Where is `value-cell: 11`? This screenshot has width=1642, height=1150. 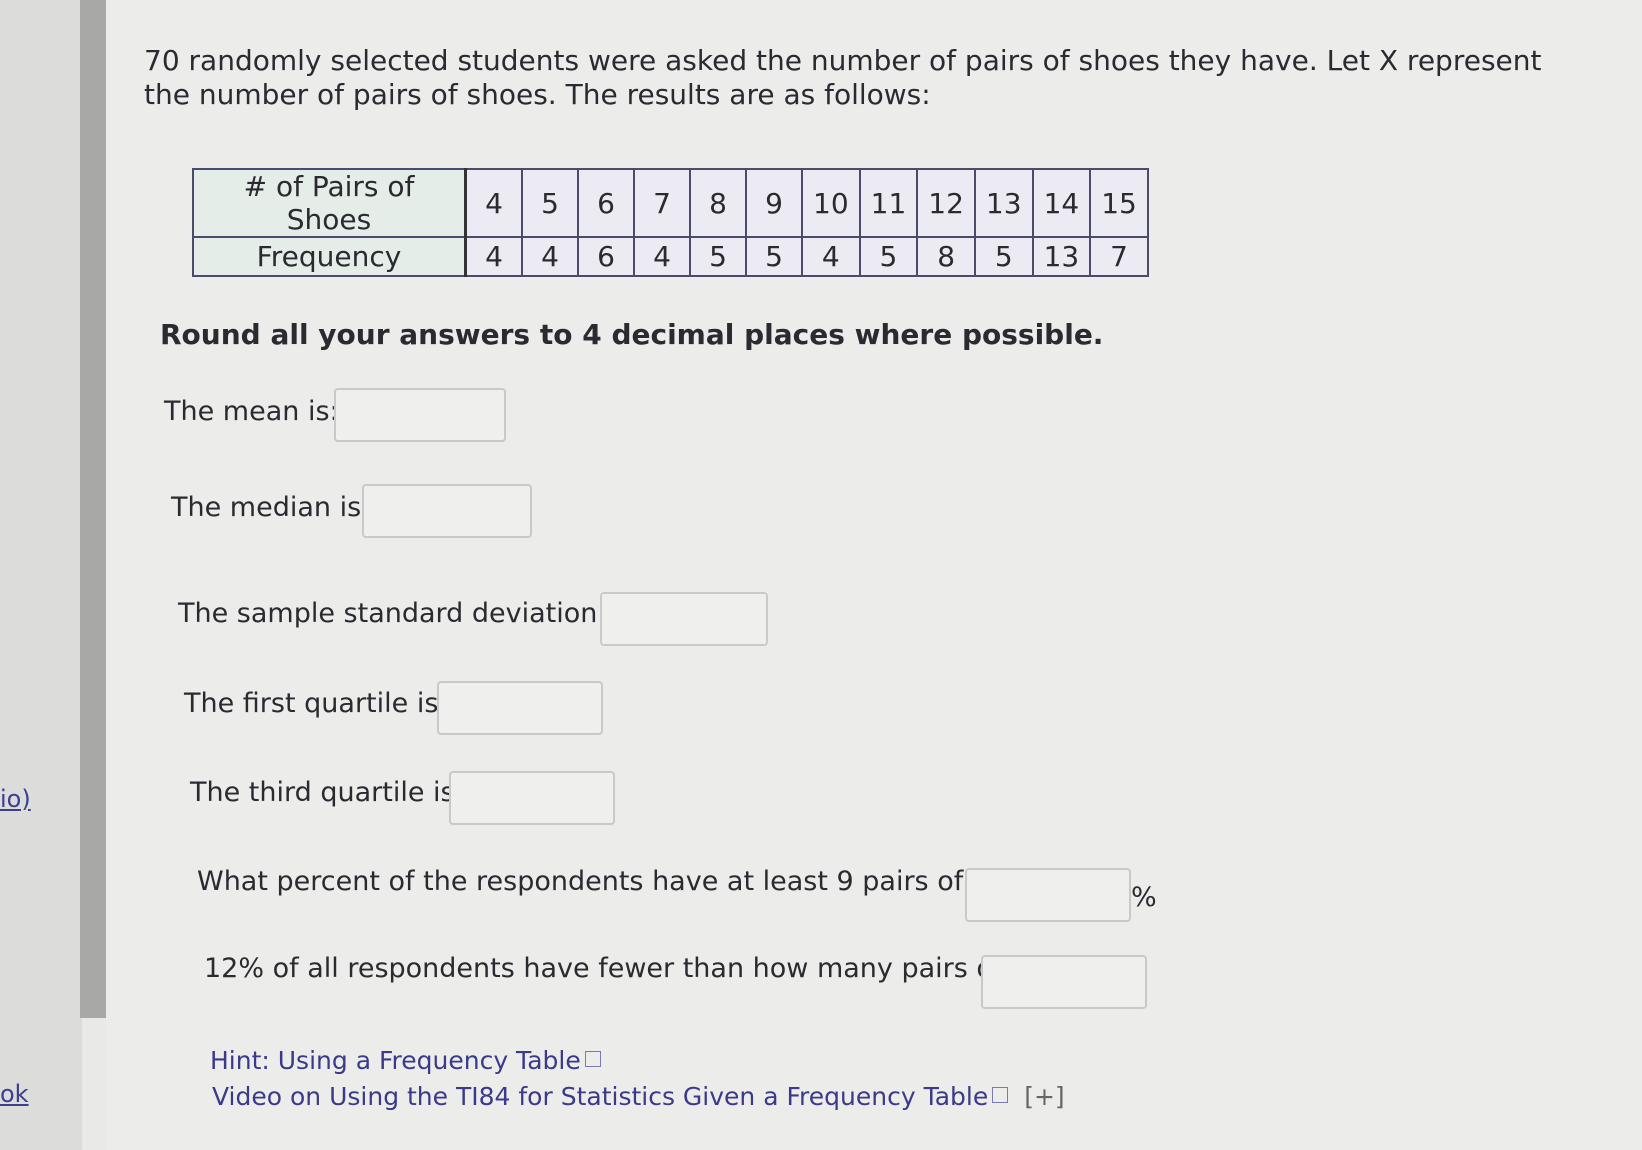
value-cell: 11 is located at coordinates (888, 203).